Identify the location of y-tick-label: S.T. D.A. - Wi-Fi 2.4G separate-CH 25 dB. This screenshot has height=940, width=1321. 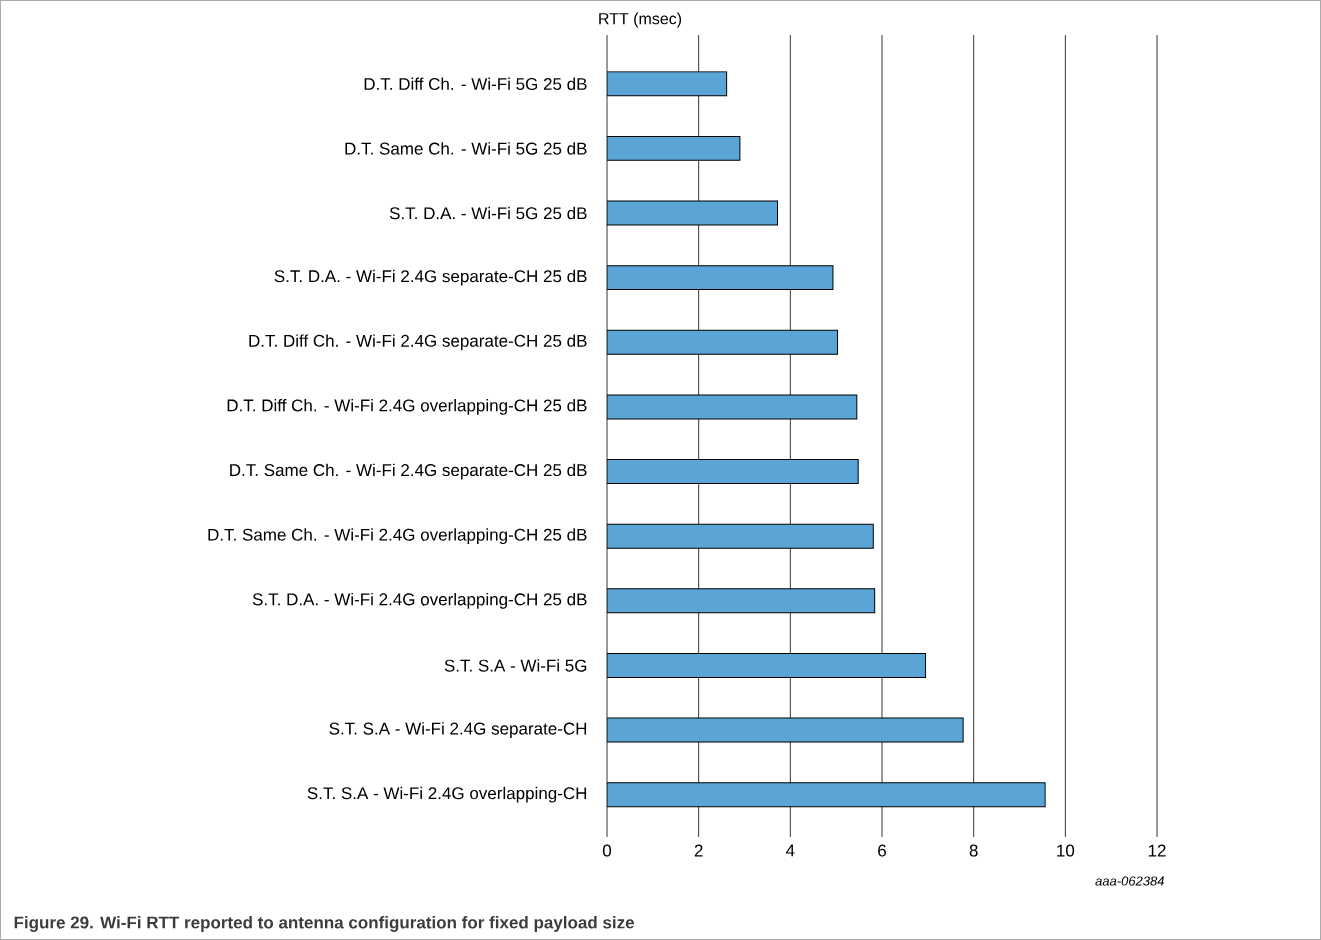
(430, 277).